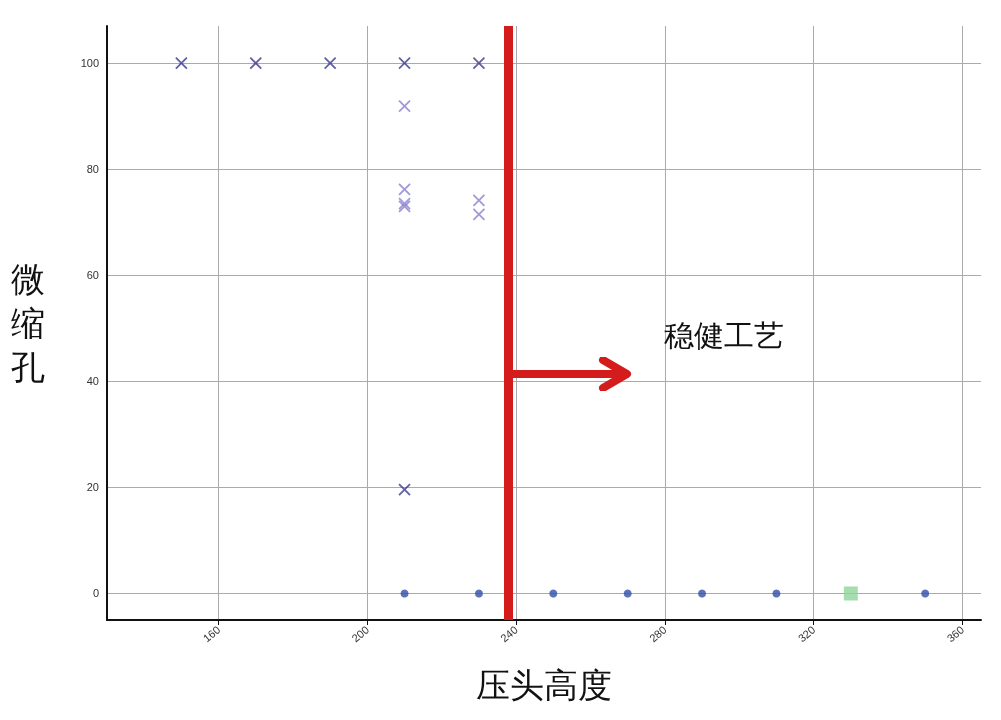 The width and height of the screenshot is (1001, 720). Describe the element at coordinates (89, 63) in the screenshot. I see `y-tick-label: 100` at that location.